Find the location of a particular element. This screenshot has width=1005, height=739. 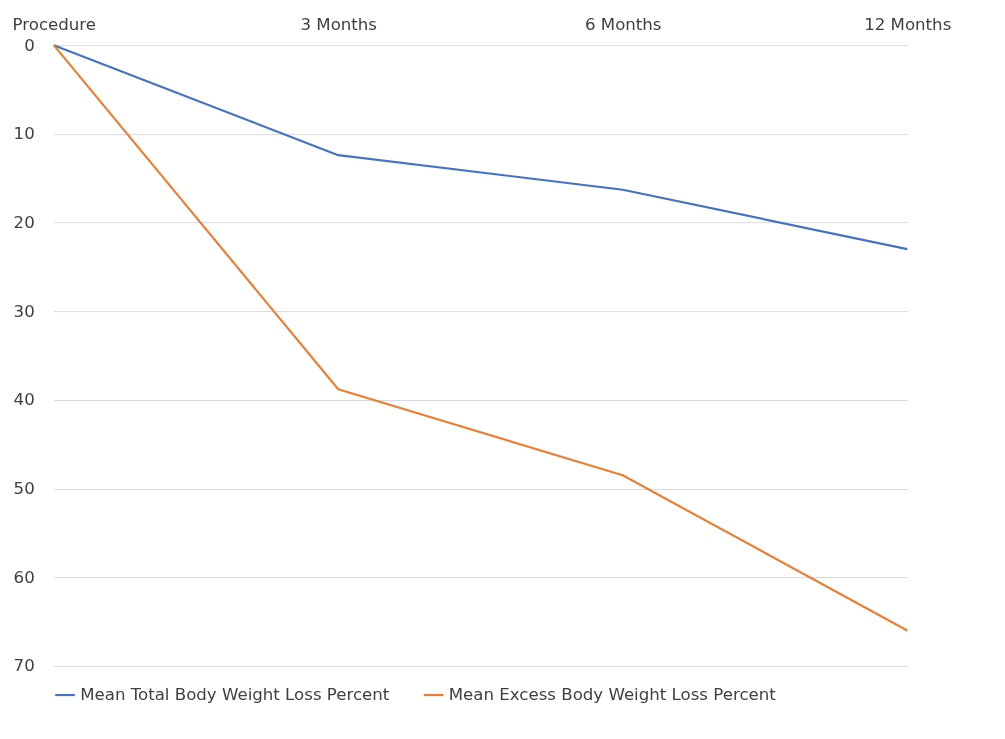

x-tick-label: 6 Months is located at coordinates (623, 25).